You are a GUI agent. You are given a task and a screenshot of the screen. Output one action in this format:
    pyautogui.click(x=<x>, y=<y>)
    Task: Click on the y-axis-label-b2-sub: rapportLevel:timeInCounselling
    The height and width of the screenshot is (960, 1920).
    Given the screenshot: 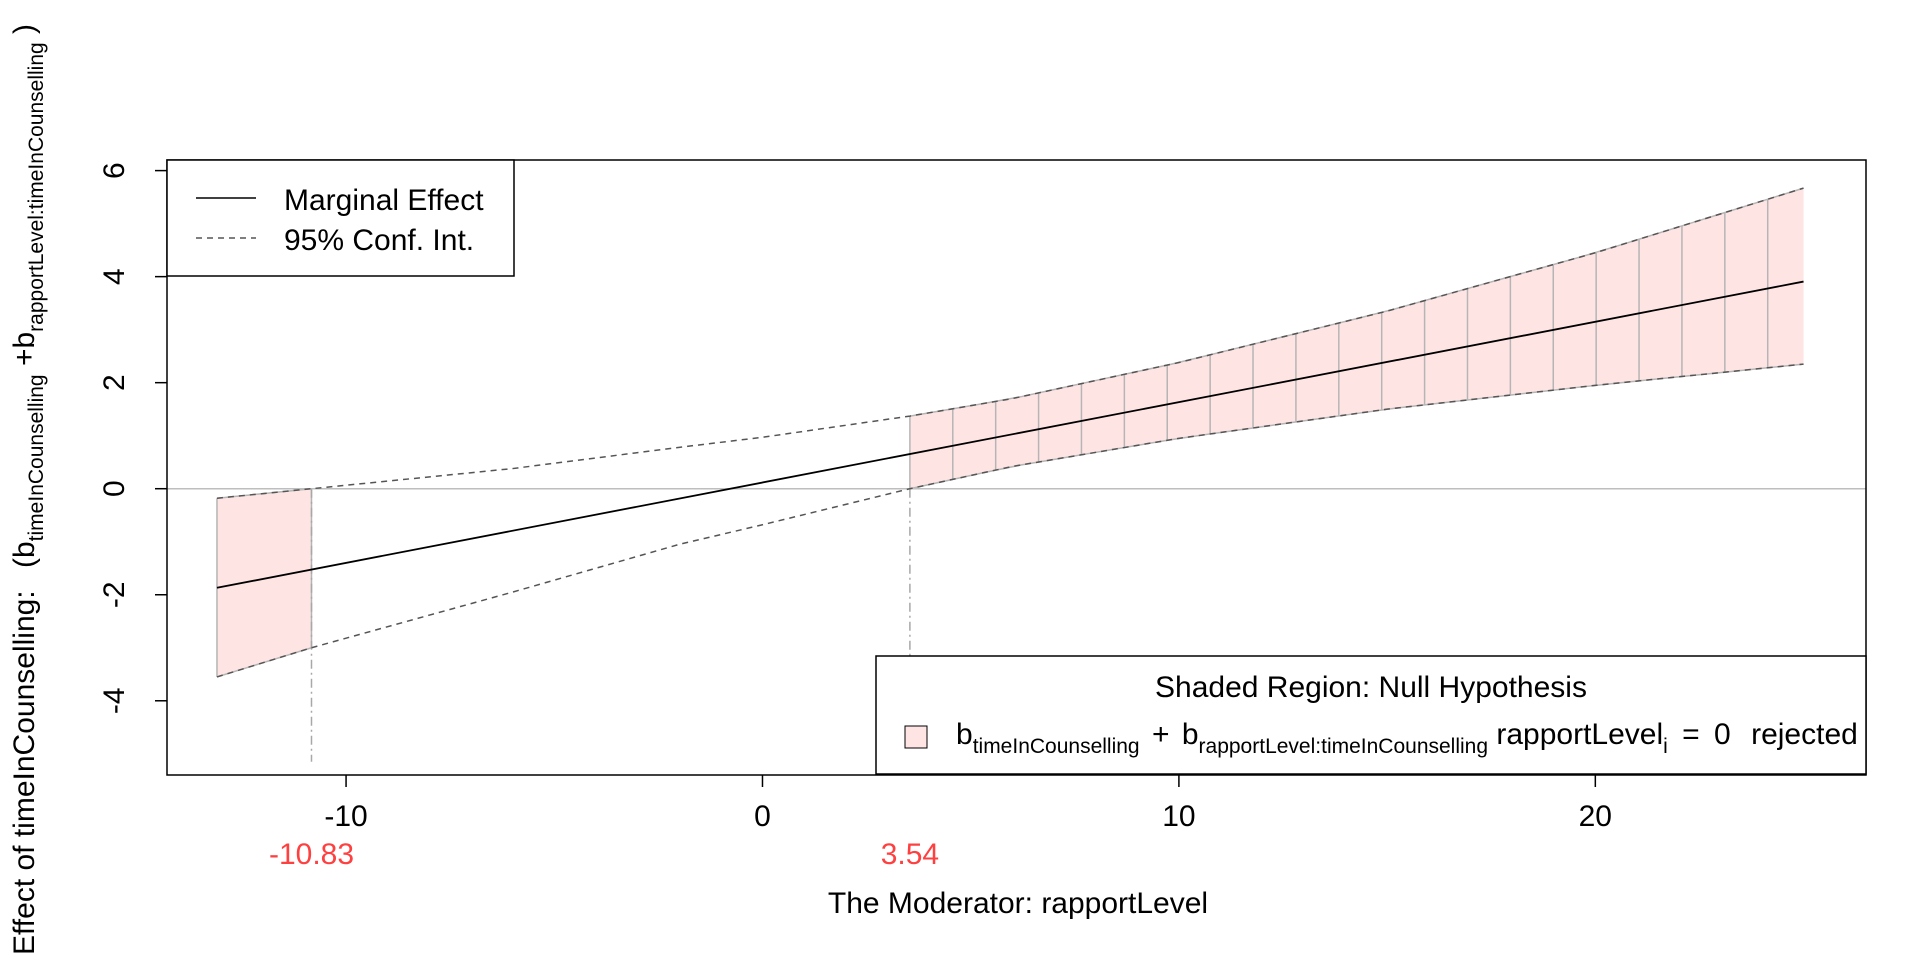 What is the action you would take?
    pyautogui.click(x=36, y=187)
    